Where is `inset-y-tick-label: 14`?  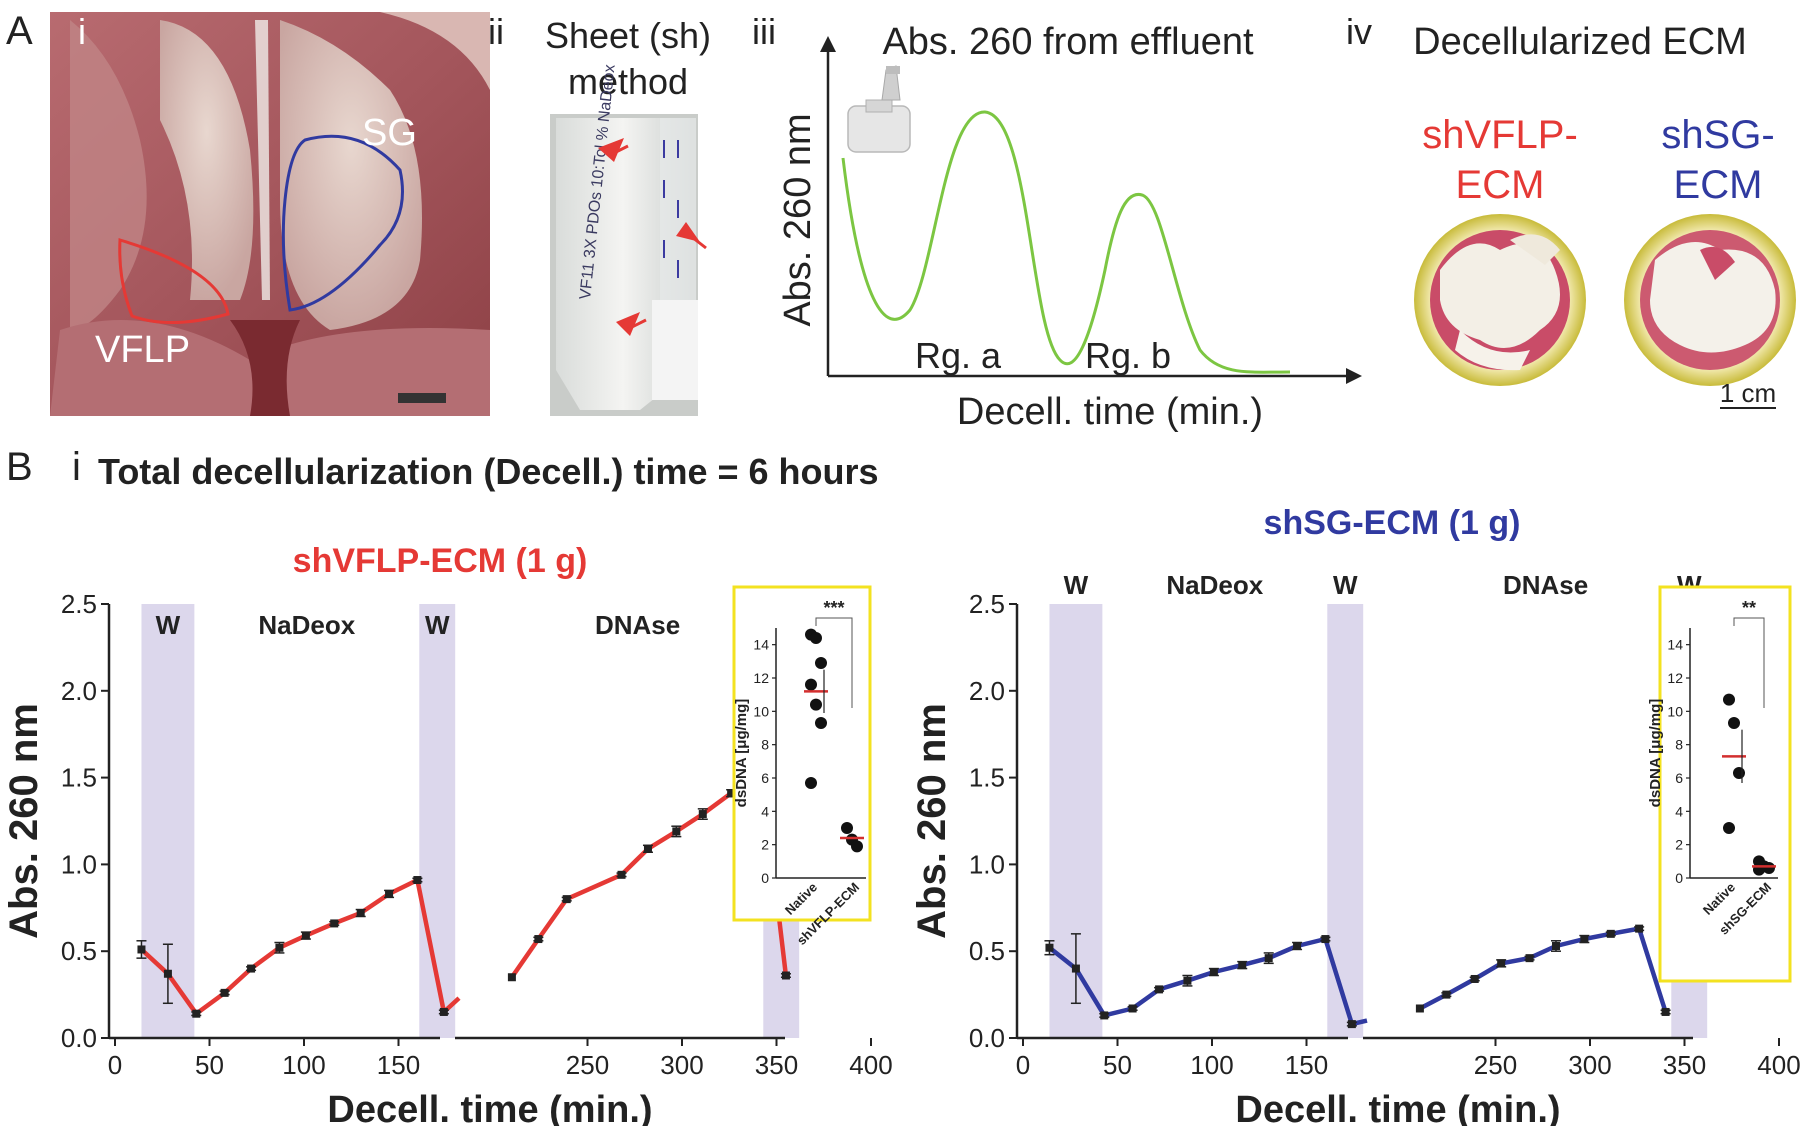 inset-y-tick-label: 14 is located at coordinates (1675, 645).